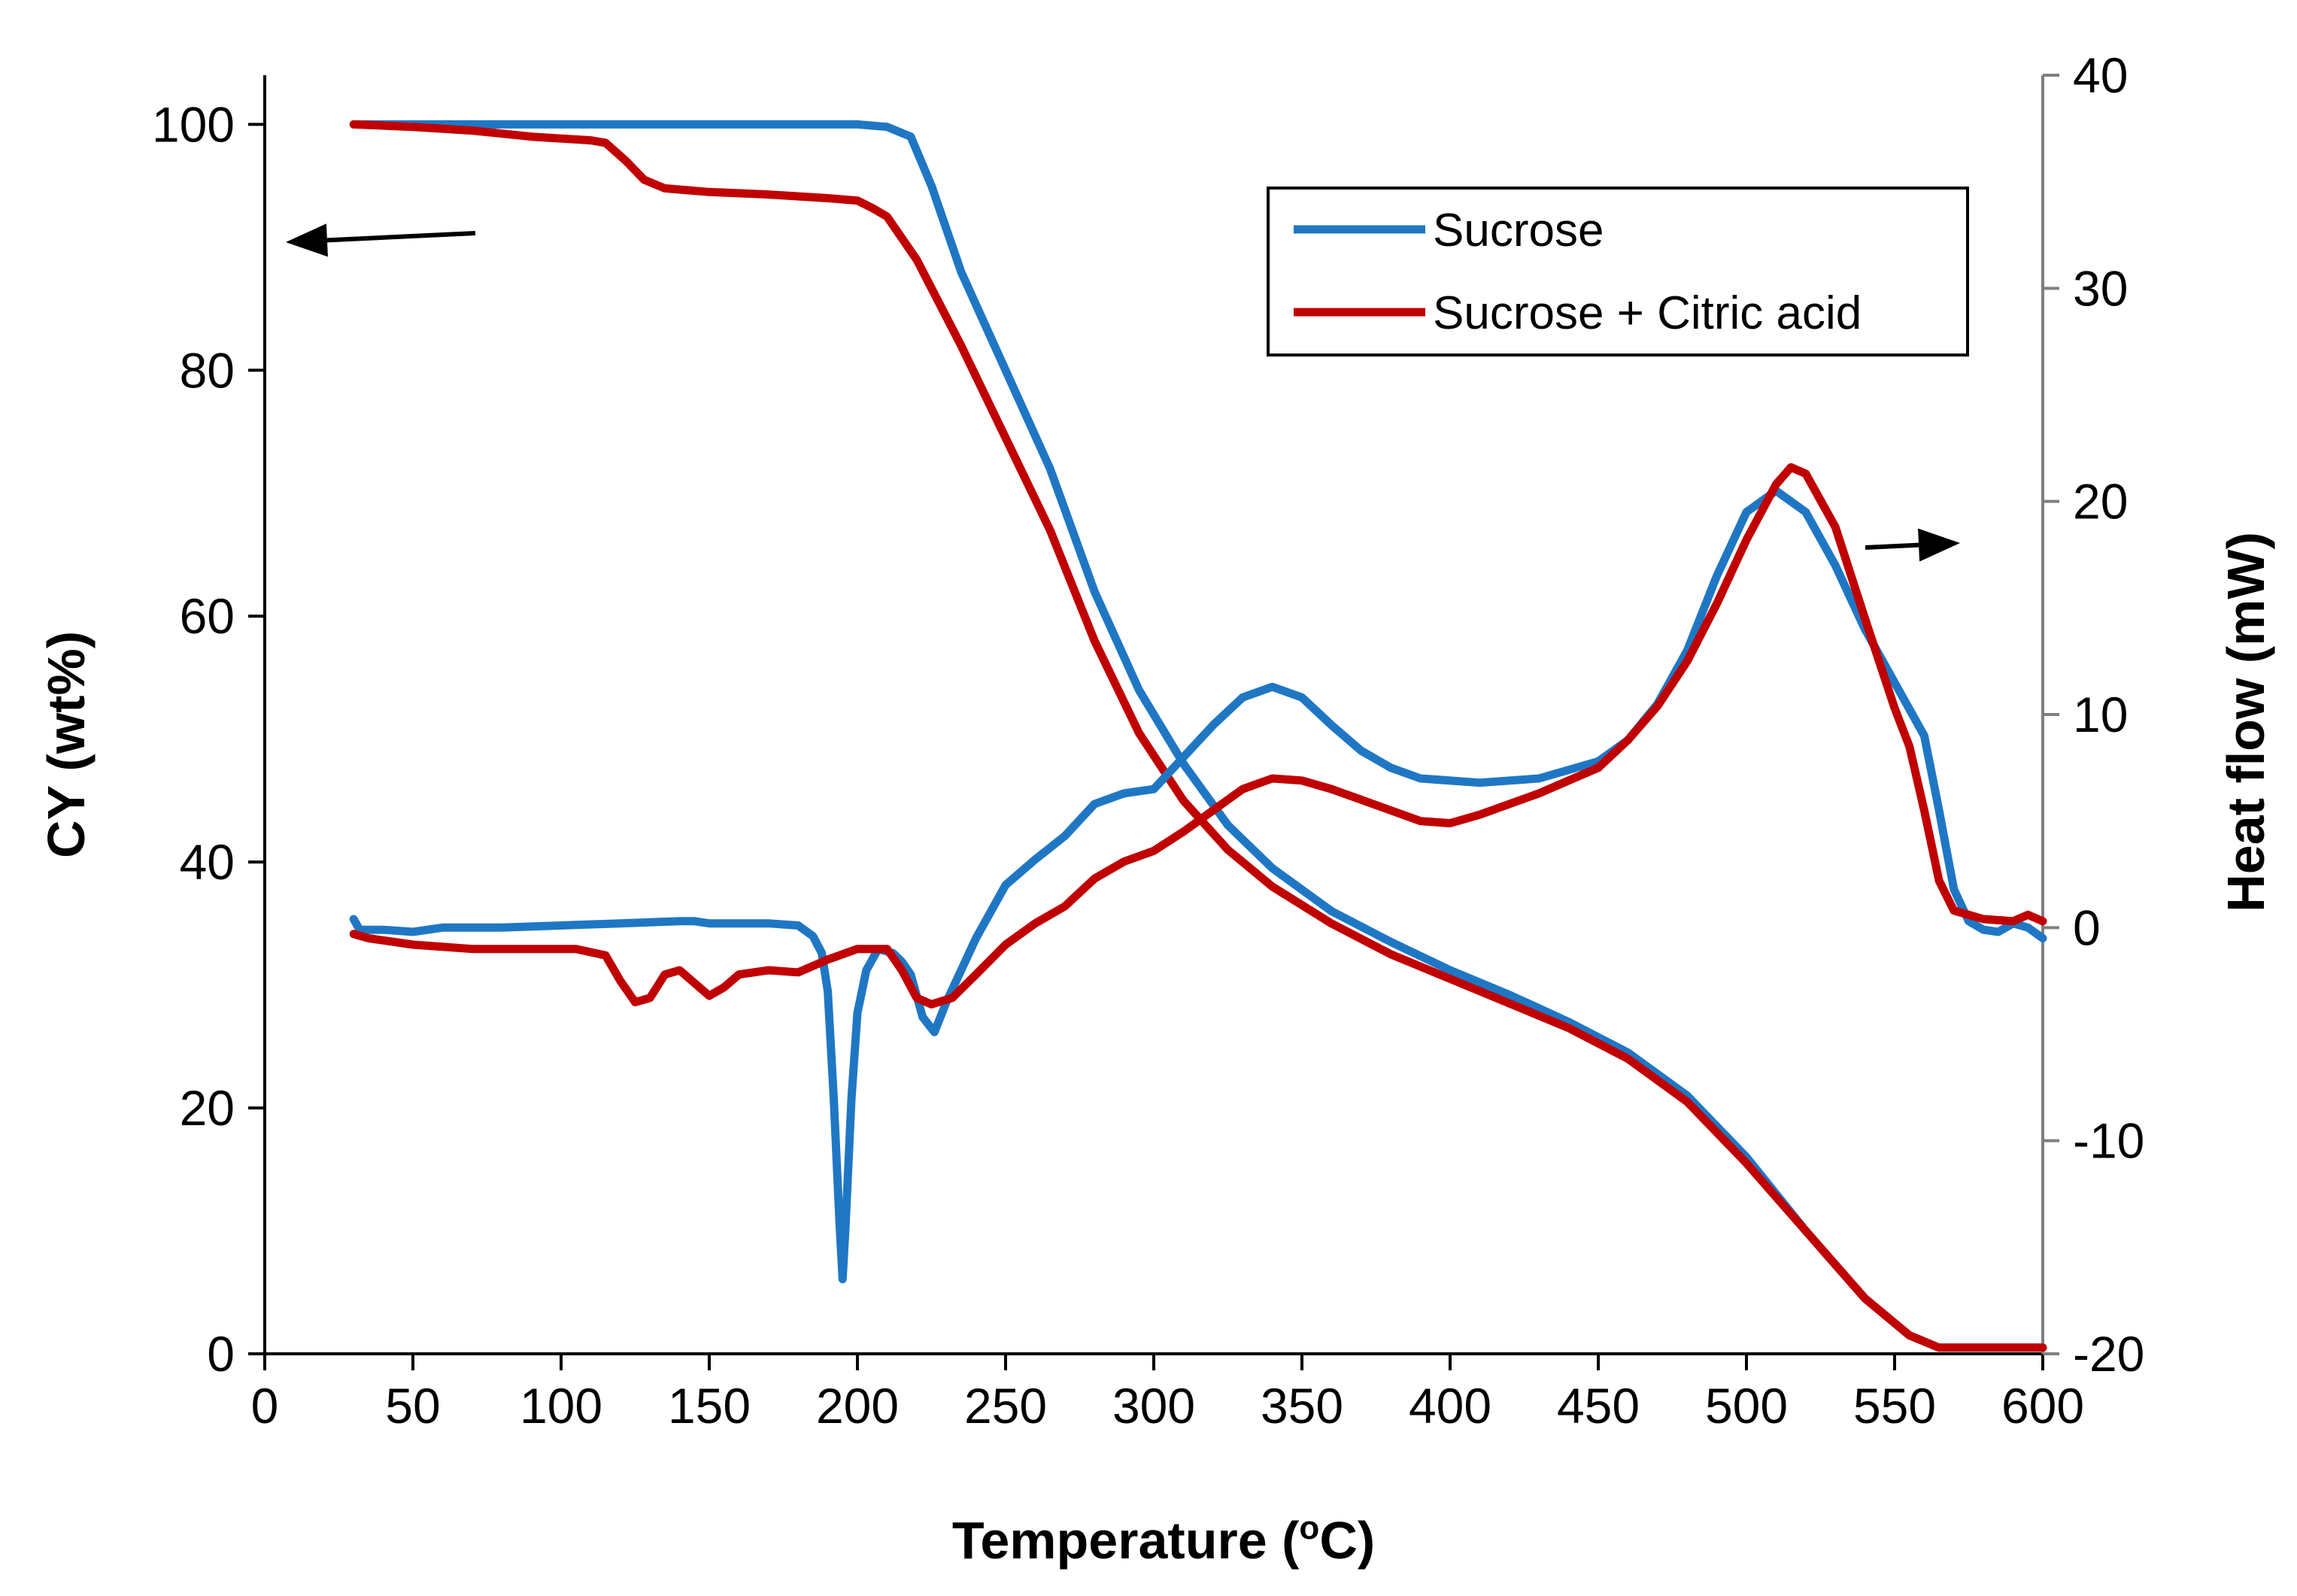 The width and height of the screenshot is (2297, 1596). I want to click on y-tick-label: 100, so click(193, 124).